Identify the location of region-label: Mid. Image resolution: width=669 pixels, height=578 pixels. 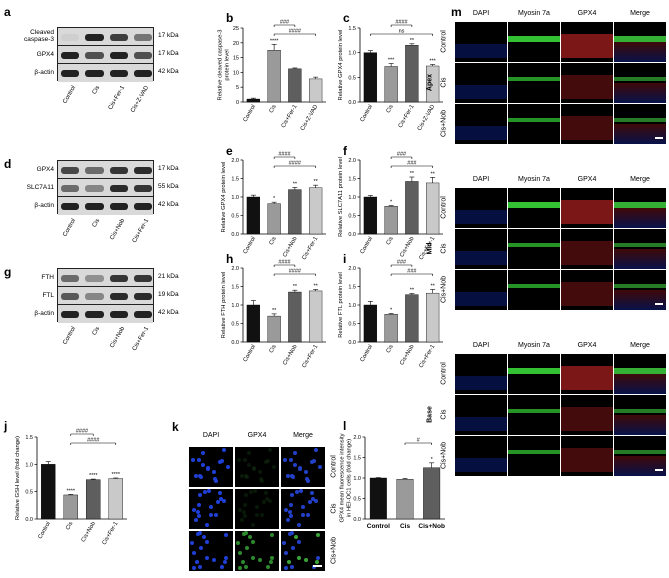
(430, 248).